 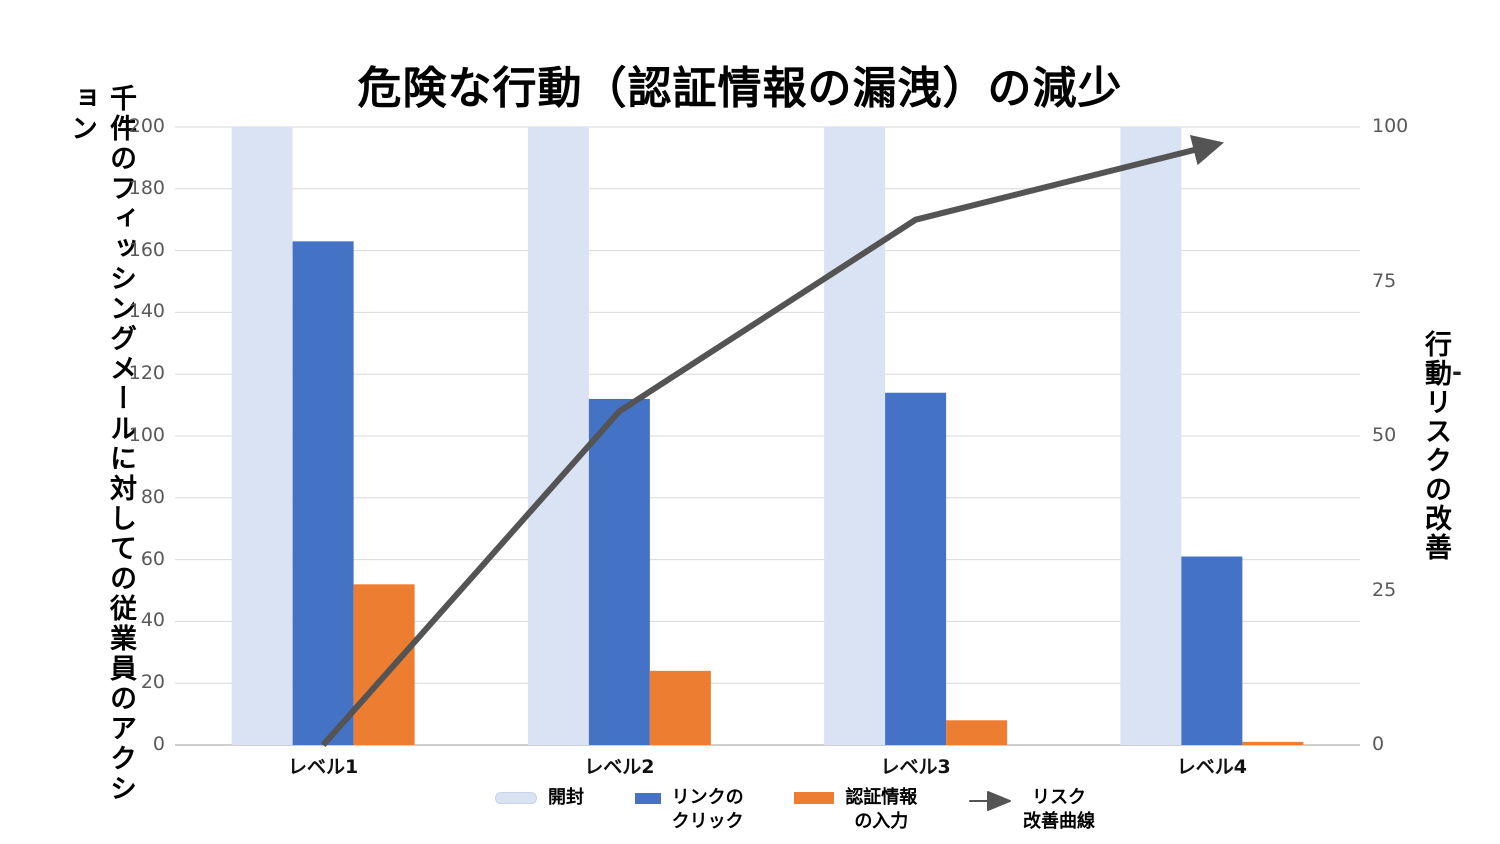 I want to click on bar-series3-cat1, so click(x=384, y=664).